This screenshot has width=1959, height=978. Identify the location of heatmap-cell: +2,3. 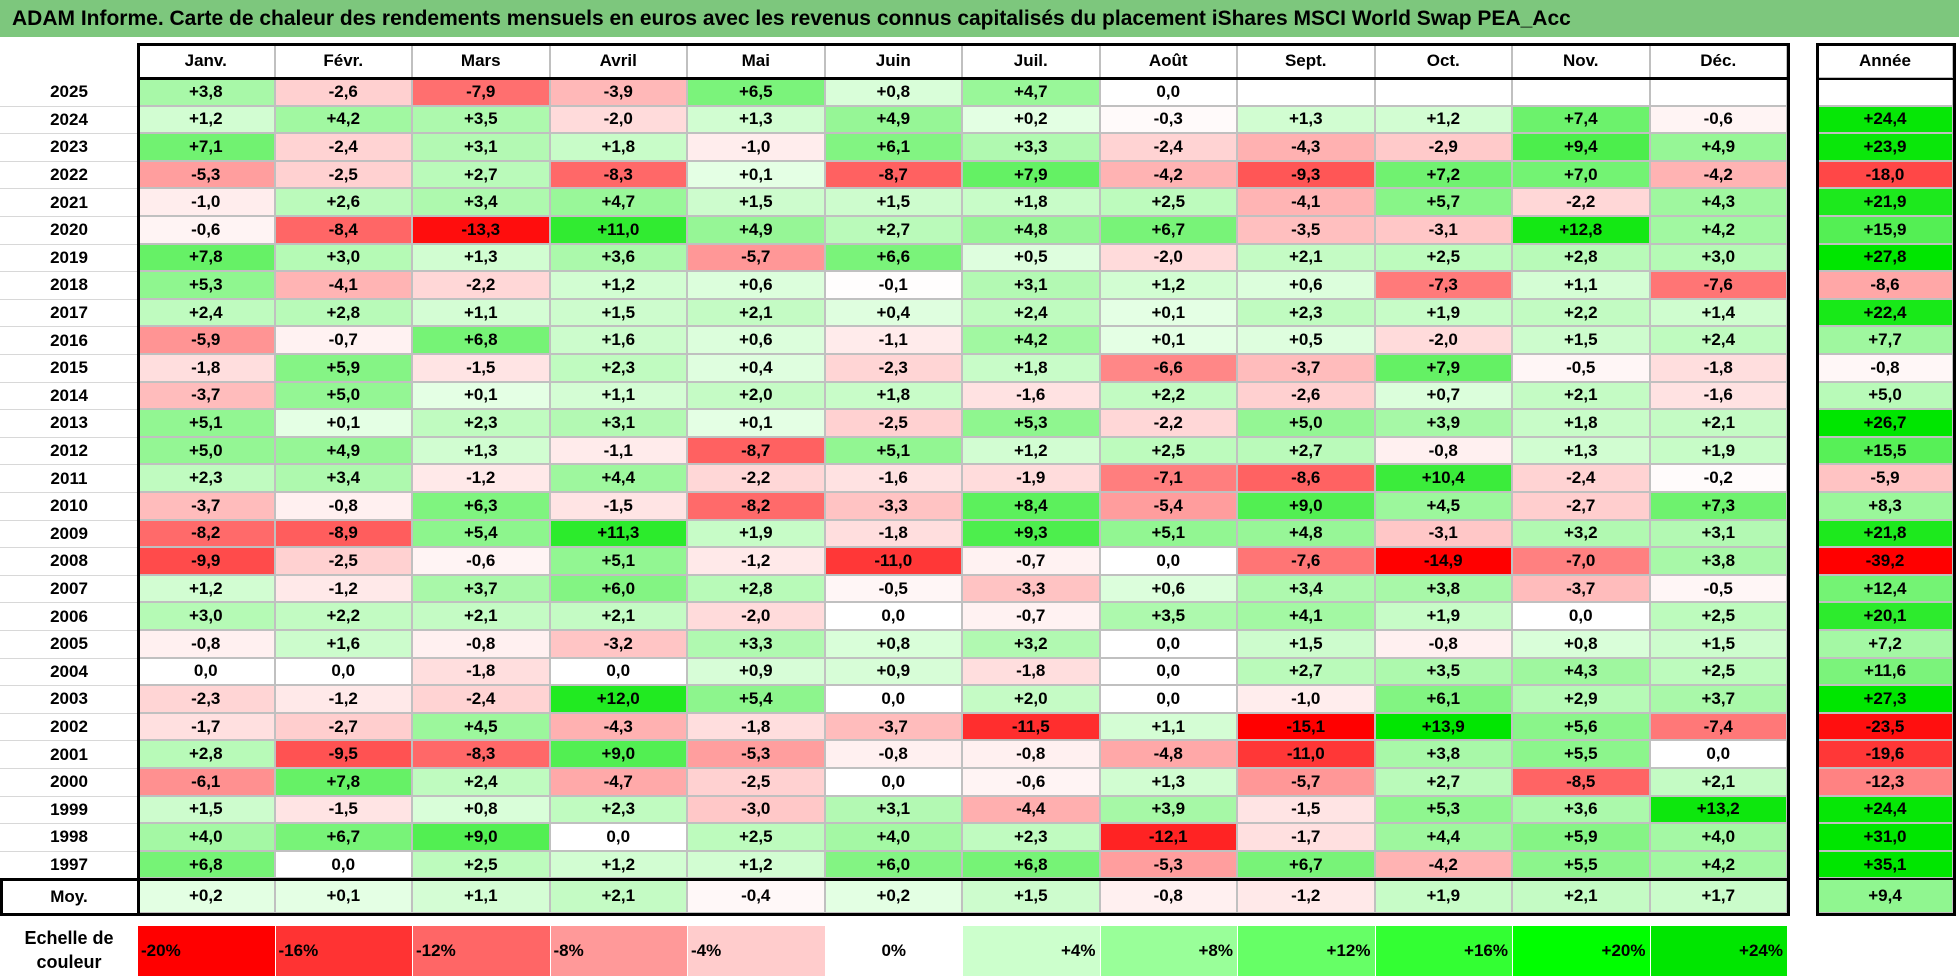
(1032, 838).